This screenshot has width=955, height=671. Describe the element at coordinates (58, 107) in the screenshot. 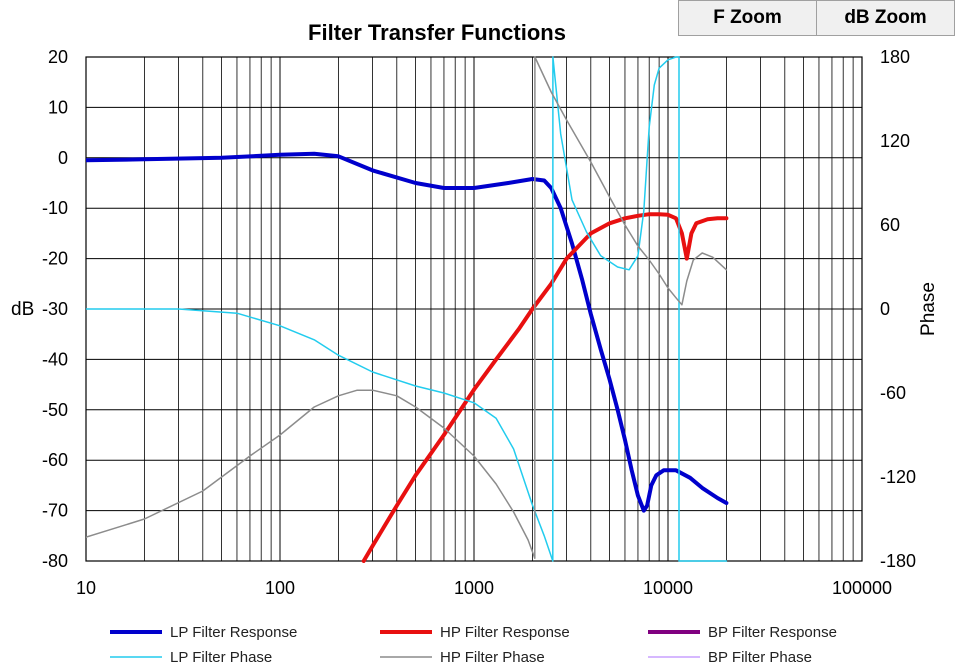

I see `y-tick-label: 10` at that location.